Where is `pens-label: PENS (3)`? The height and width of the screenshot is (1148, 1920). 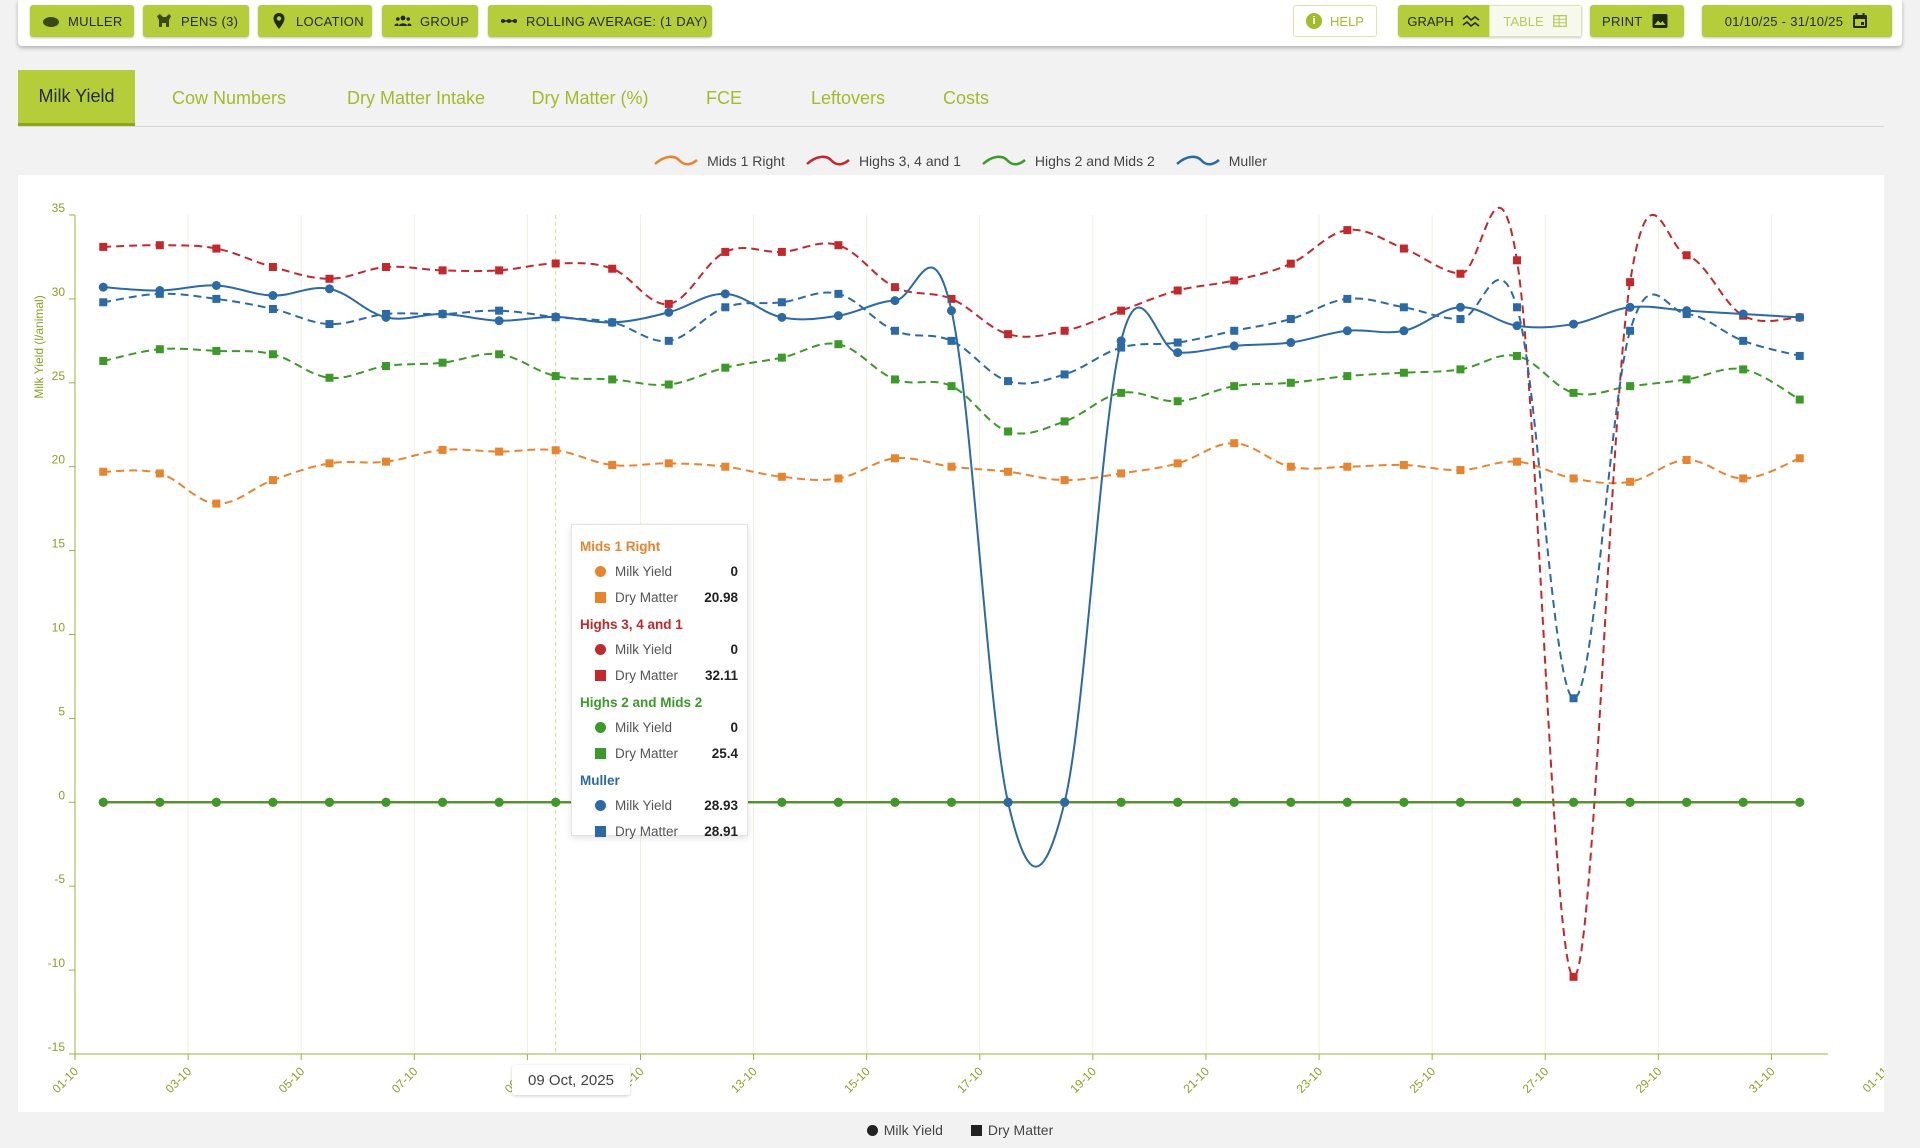
pens-label: PENS (3) is located at coordinates (210, 21).